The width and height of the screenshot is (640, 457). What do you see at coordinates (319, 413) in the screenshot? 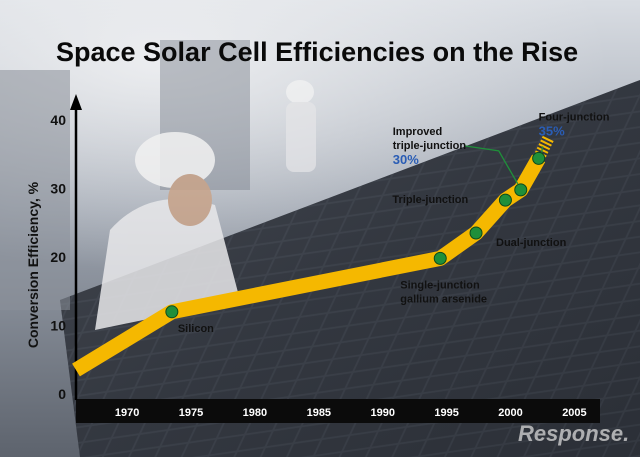
I see `x-tick-label: 1985` at bounding box center [319, 413].